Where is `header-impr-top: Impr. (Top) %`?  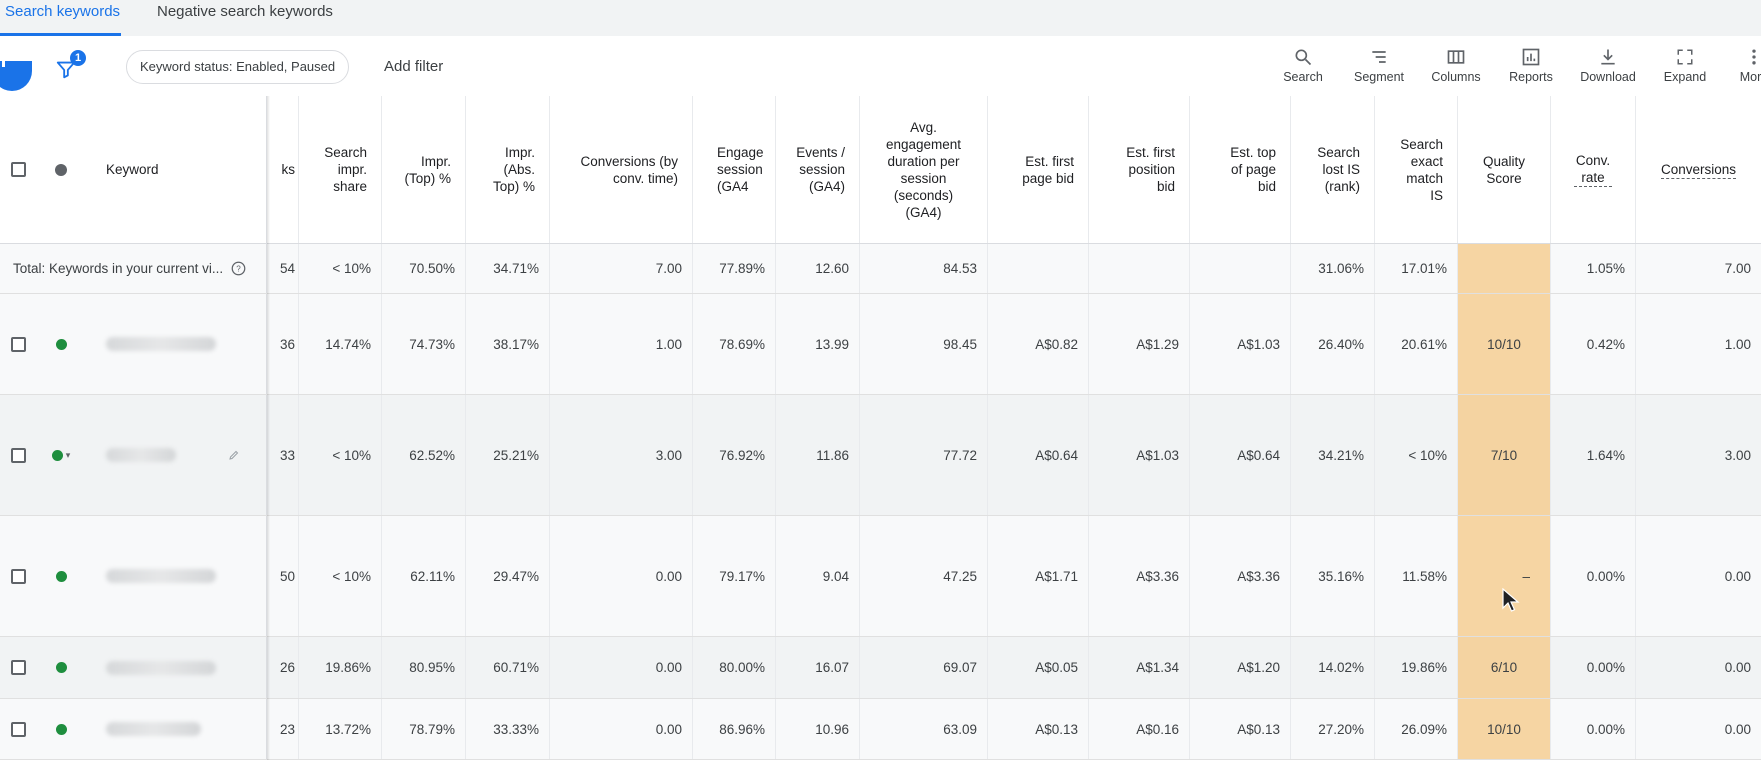 header-impr-top: Impr. (Top) % is located at coordinates (424, 169).